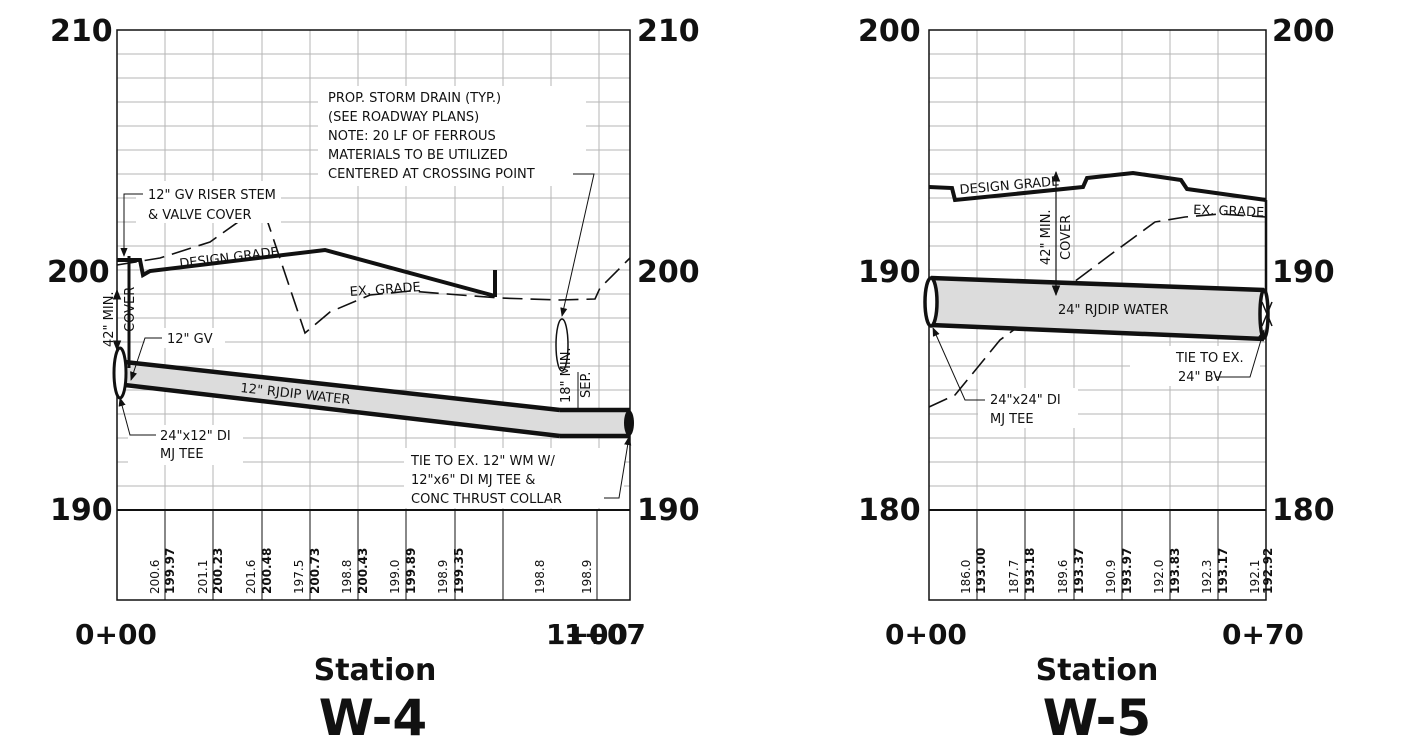 This screenshot has width=1404, height=741. Describe the element at coordinates (1223, 571) in the screenshot. I see `design-elev-value: 193.17` at that location.